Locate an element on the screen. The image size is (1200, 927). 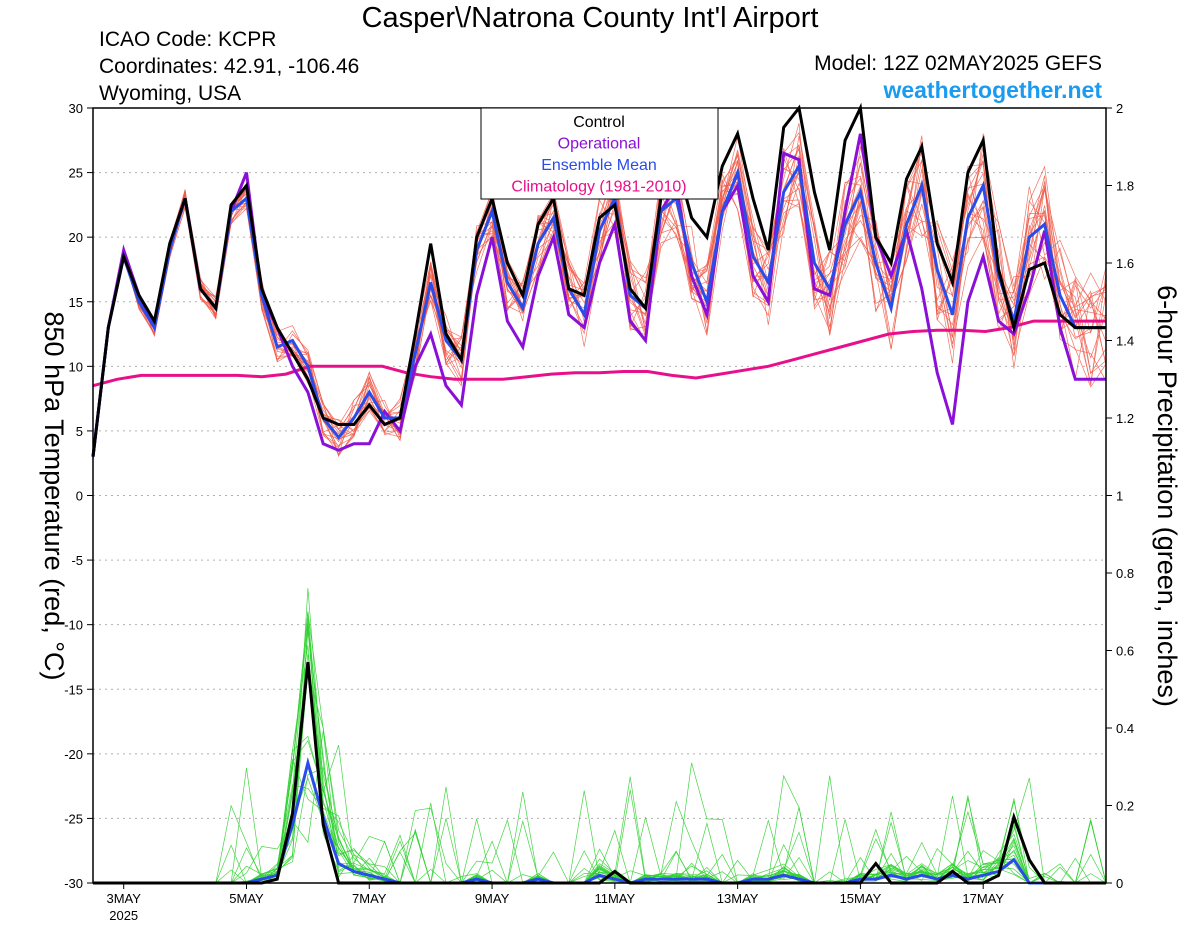
y-left-label: 850 hPa Temperature (red, °C) is located at coordinates (54, 496).